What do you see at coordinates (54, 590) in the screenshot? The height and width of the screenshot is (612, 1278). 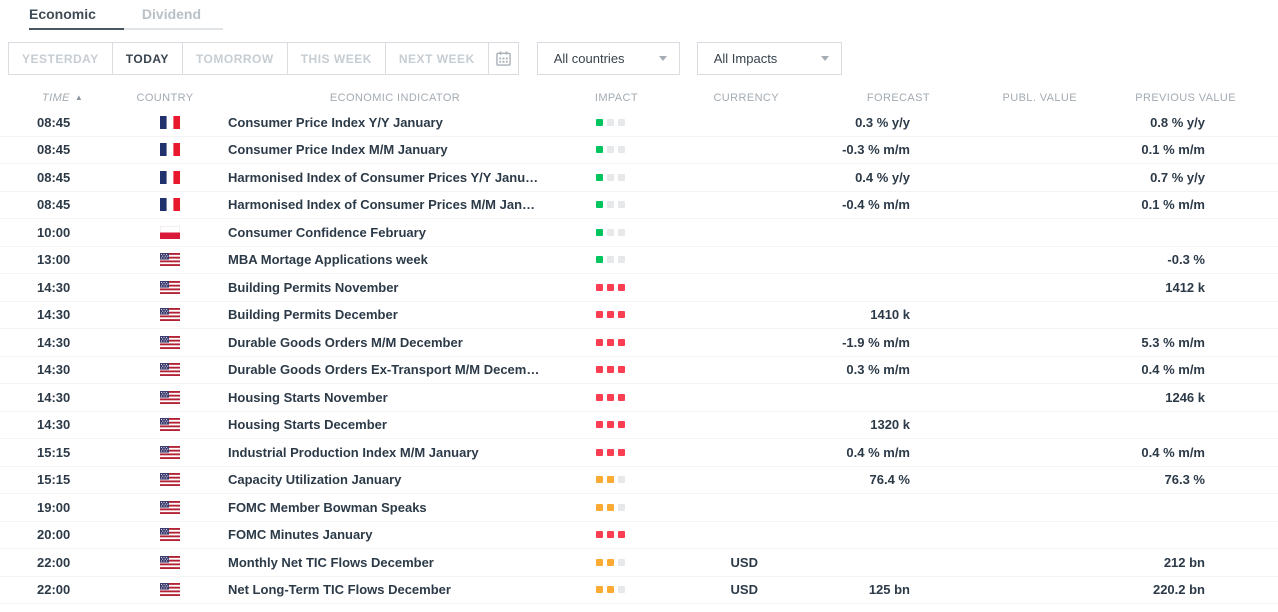 I see `time-cell: 22:00` at bounding box center [54, 590].